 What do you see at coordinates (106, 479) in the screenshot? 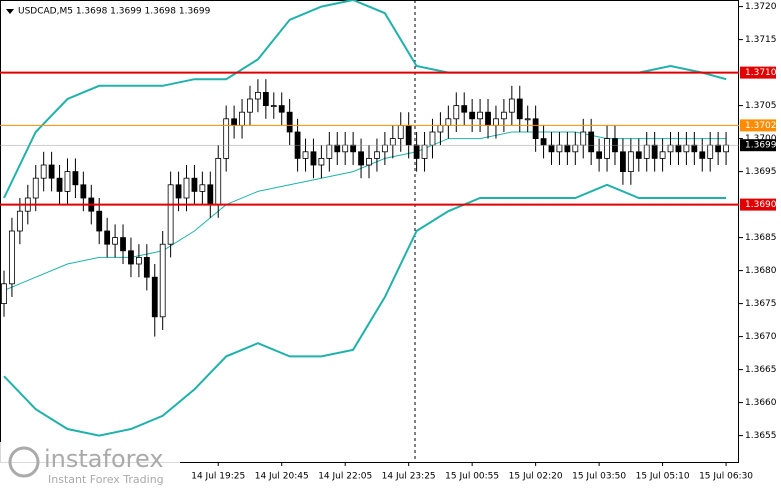
I see `logo-tagline: Instant Forex Trading` at bounding box center [106, 479].